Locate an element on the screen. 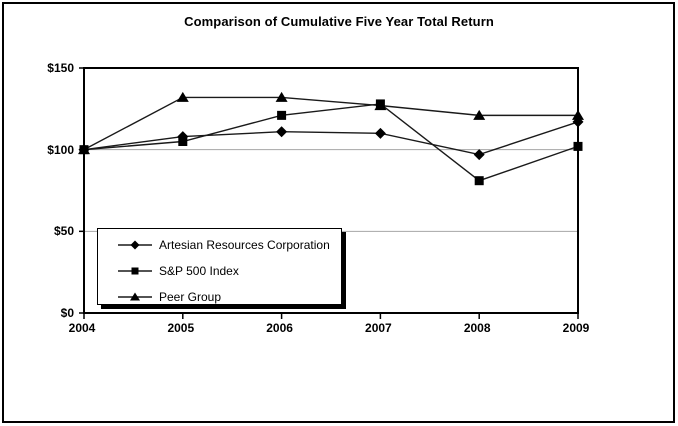 The height and width of the screenshot is (426, 678). square-glyph is located at coordinates (135, 271).